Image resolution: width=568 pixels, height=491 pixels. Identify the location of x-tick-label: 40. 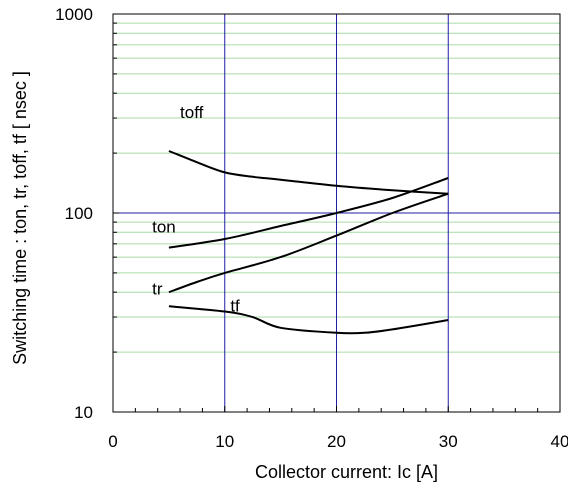
(559, 441).